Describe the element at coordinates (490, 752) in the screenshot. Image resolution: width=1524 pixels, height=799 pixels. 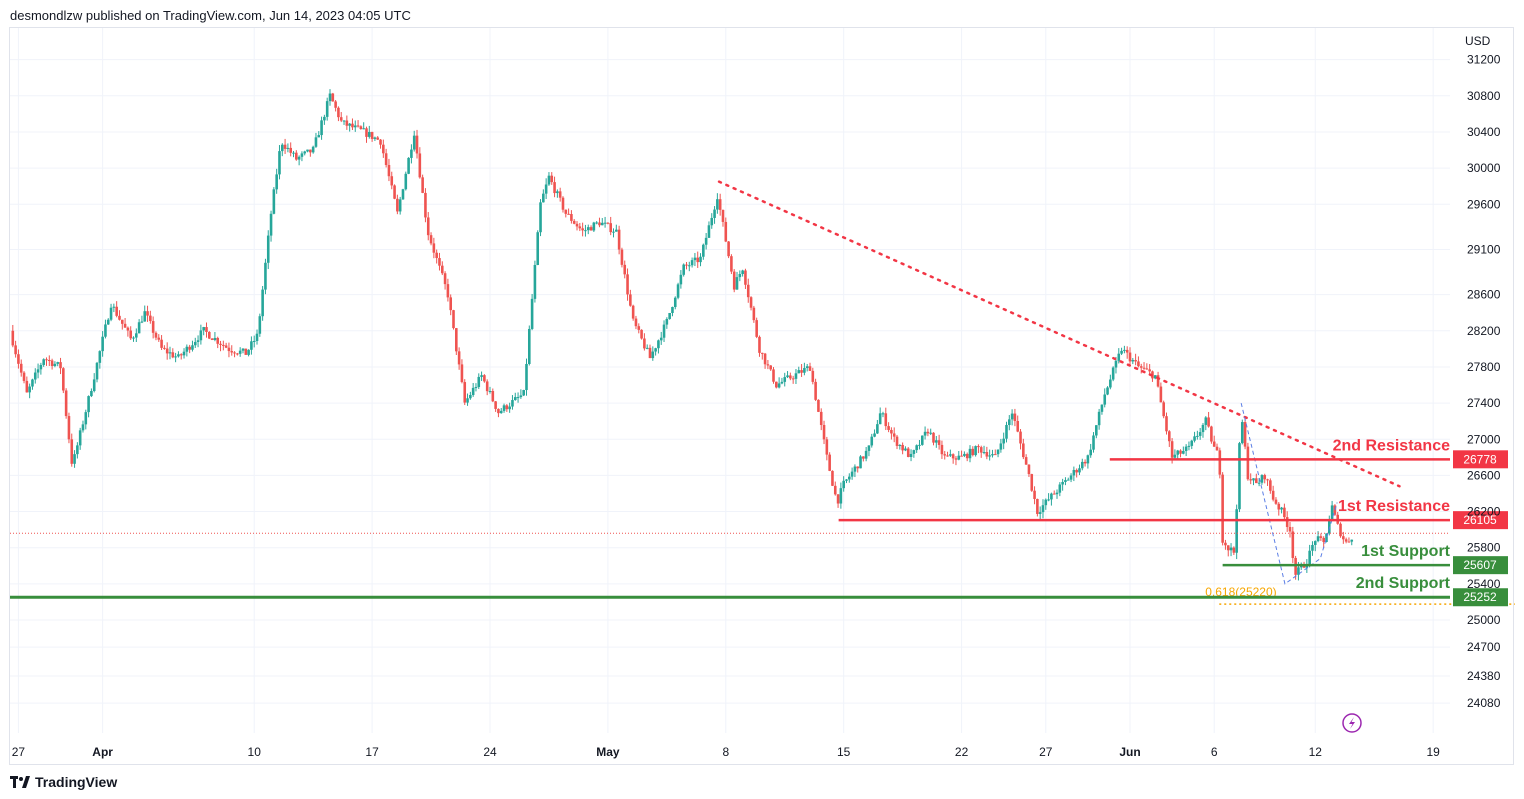
I see `x-tick-label: 24` at that location.